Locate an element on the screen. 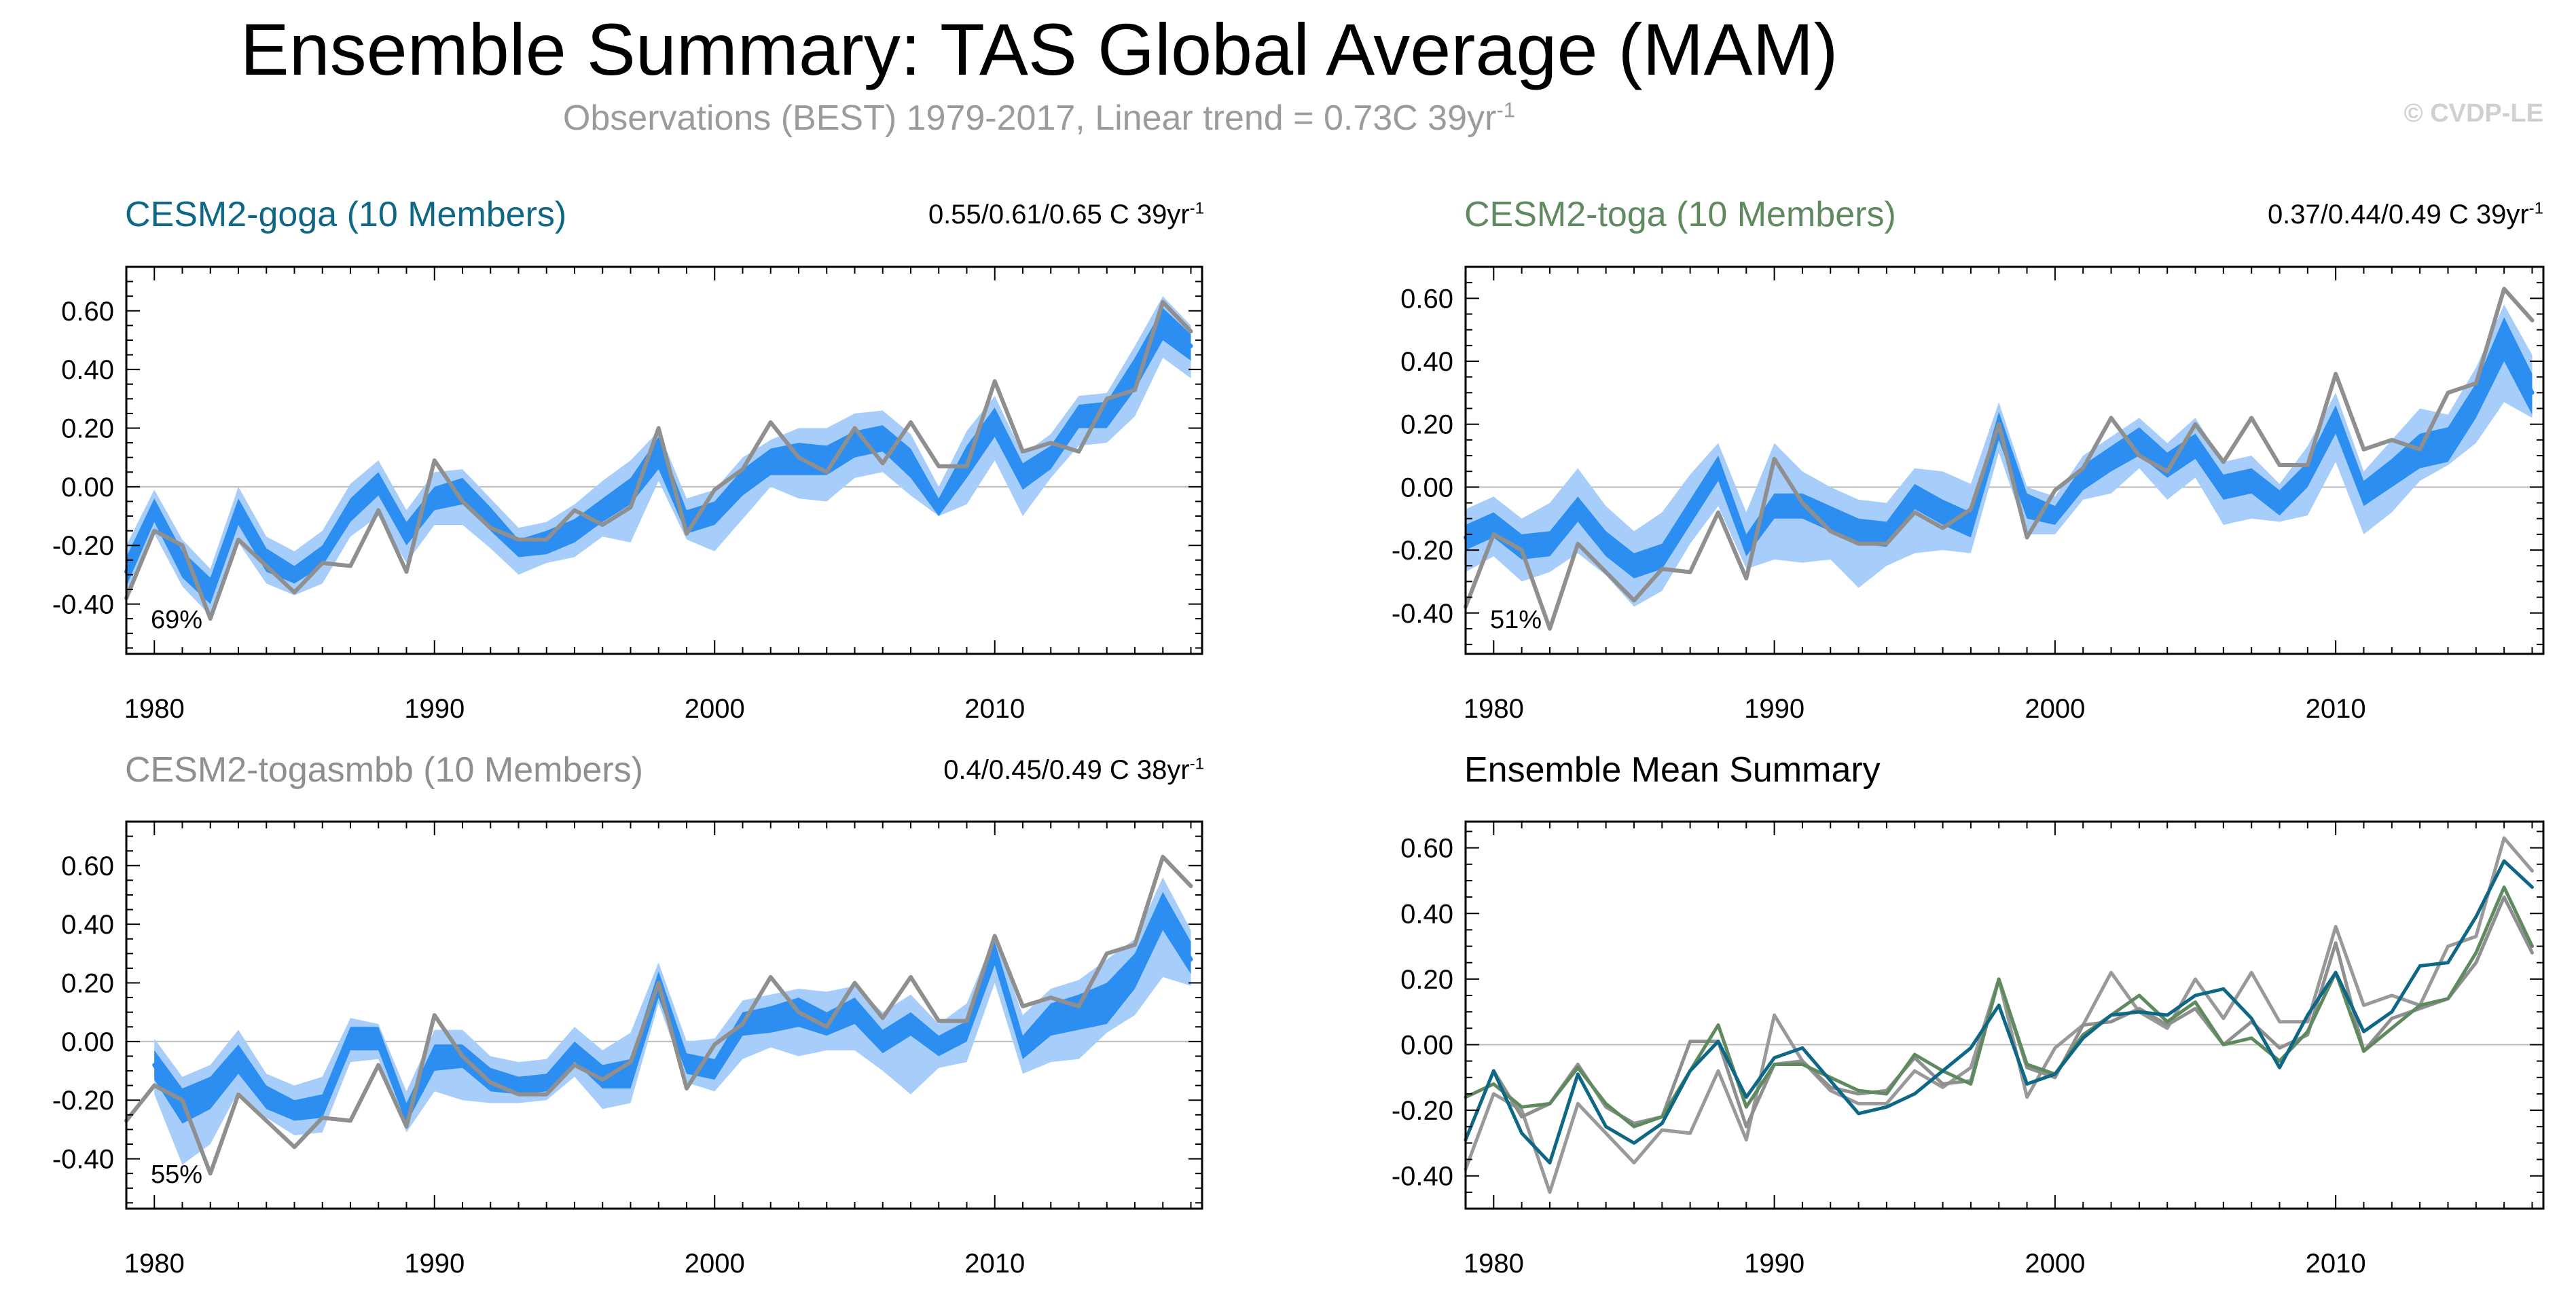 Image resolution: width=2576 pixels, height=1301 pixels. panel-title-summary: Ensemble Mean Summary is located at coordinates (1672, 770).